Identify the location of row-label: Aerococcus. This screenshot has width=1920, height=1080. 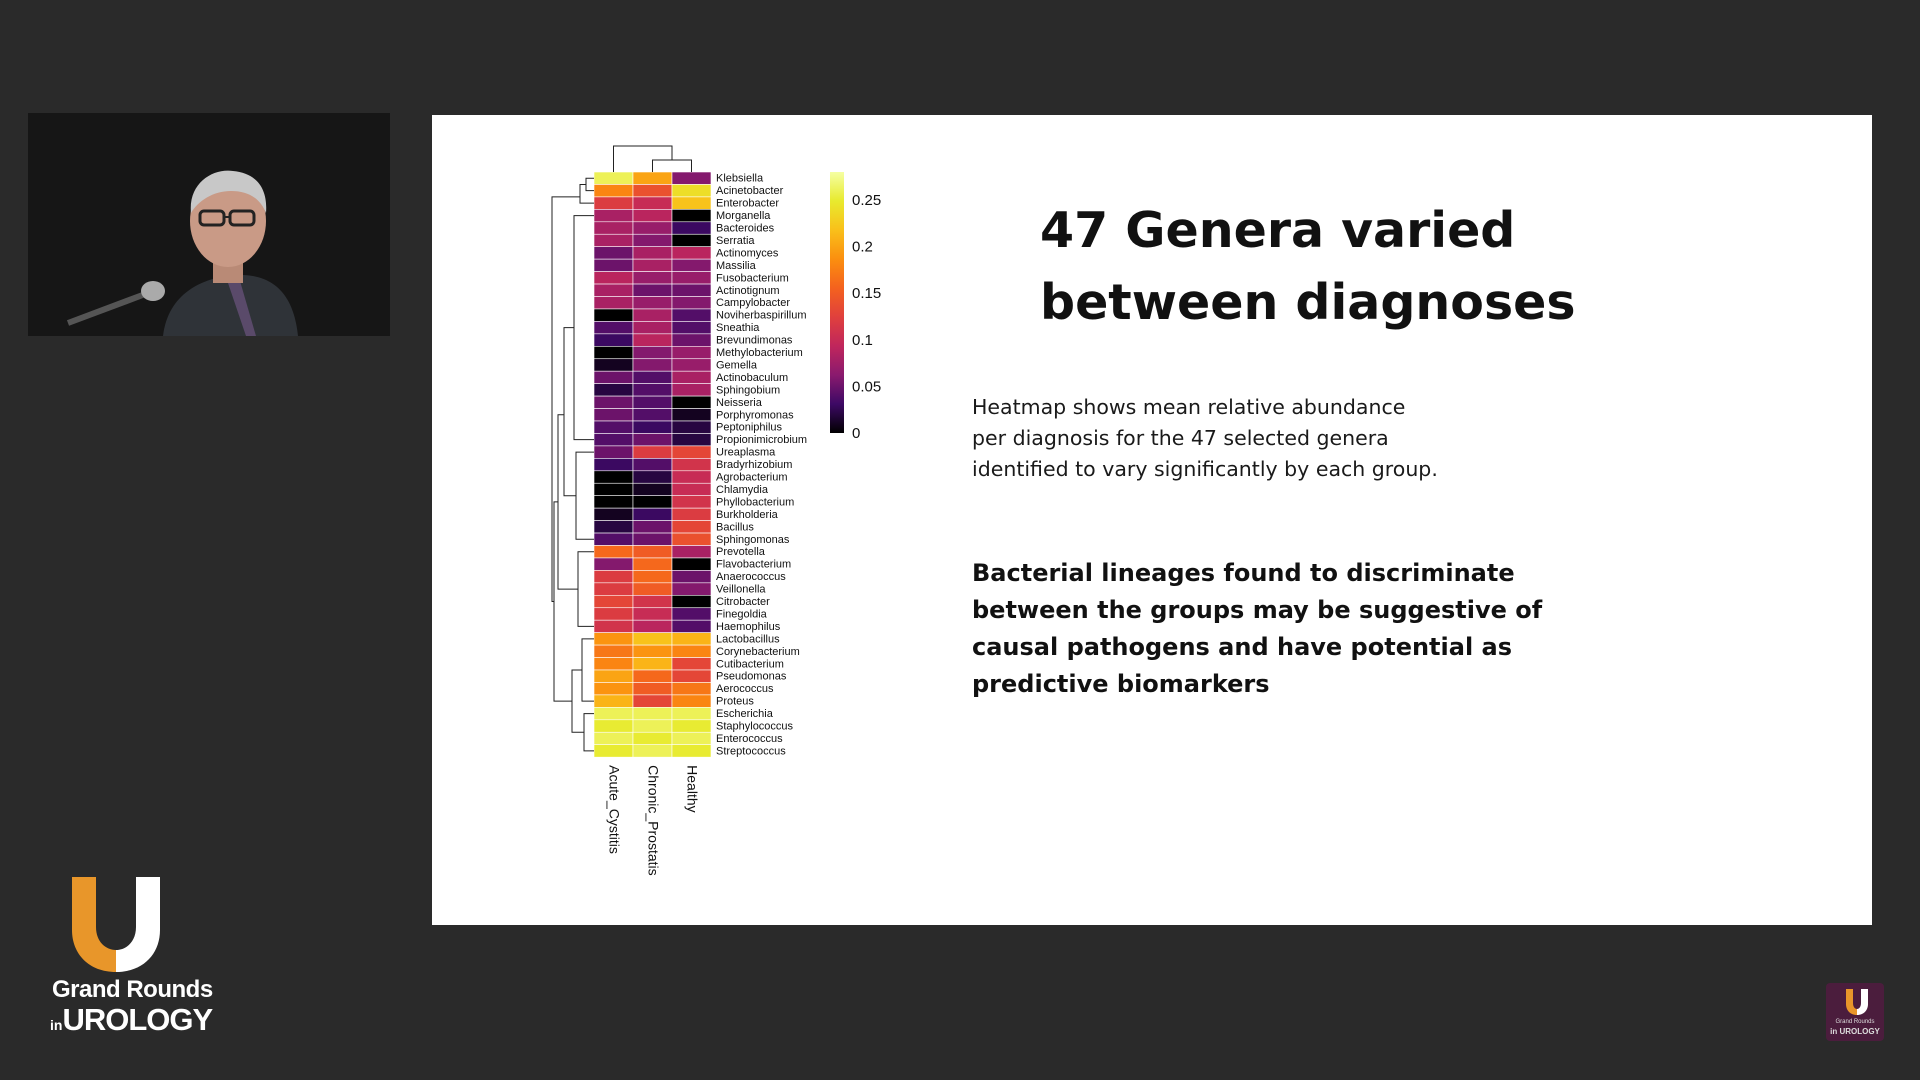
(745, 689).